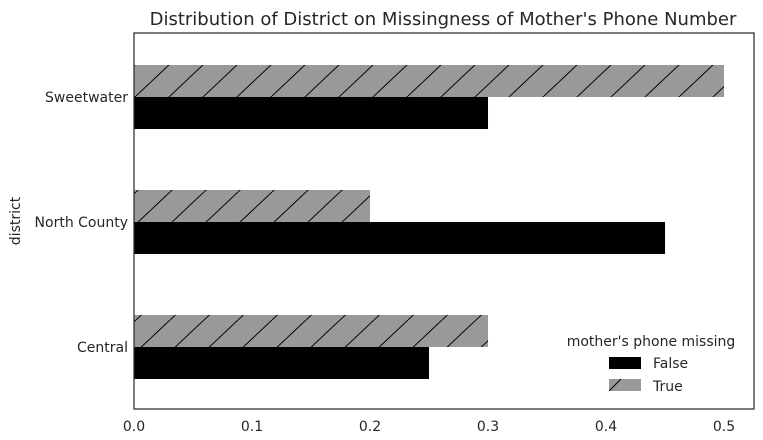 Image resolution: width=763 pixels, height=440 pixels. I want to click on bar-hatch-north-county, so click(252, 206).